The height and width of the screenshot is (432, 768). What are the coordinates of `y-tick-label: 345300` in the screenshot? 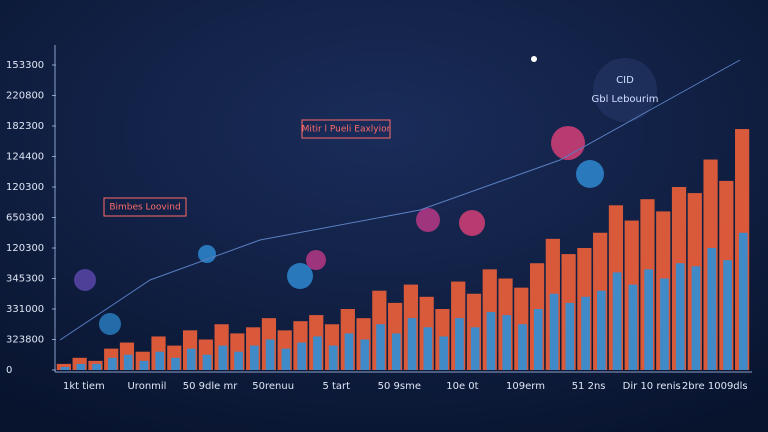 It's located at (25, 279).